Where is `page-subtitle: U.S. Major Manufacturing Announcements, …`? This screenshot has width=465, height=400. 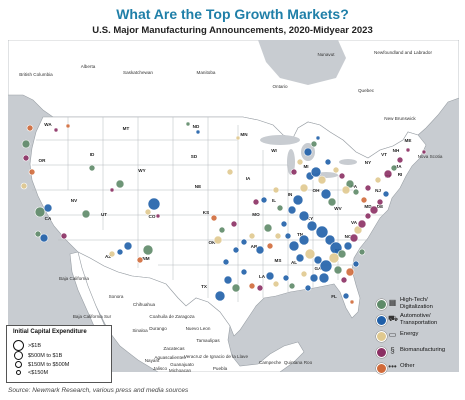 page-subtitle: U.S. Major Manufacturing Announcements, … is located at coordinates (232, 30).